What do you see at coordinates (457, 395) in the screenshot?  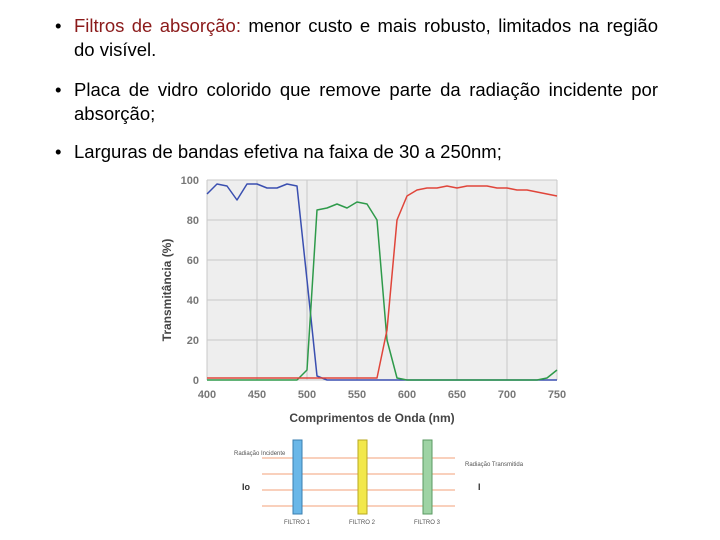 I see `x-tick-label: 650` at bounding box center [457, 395].